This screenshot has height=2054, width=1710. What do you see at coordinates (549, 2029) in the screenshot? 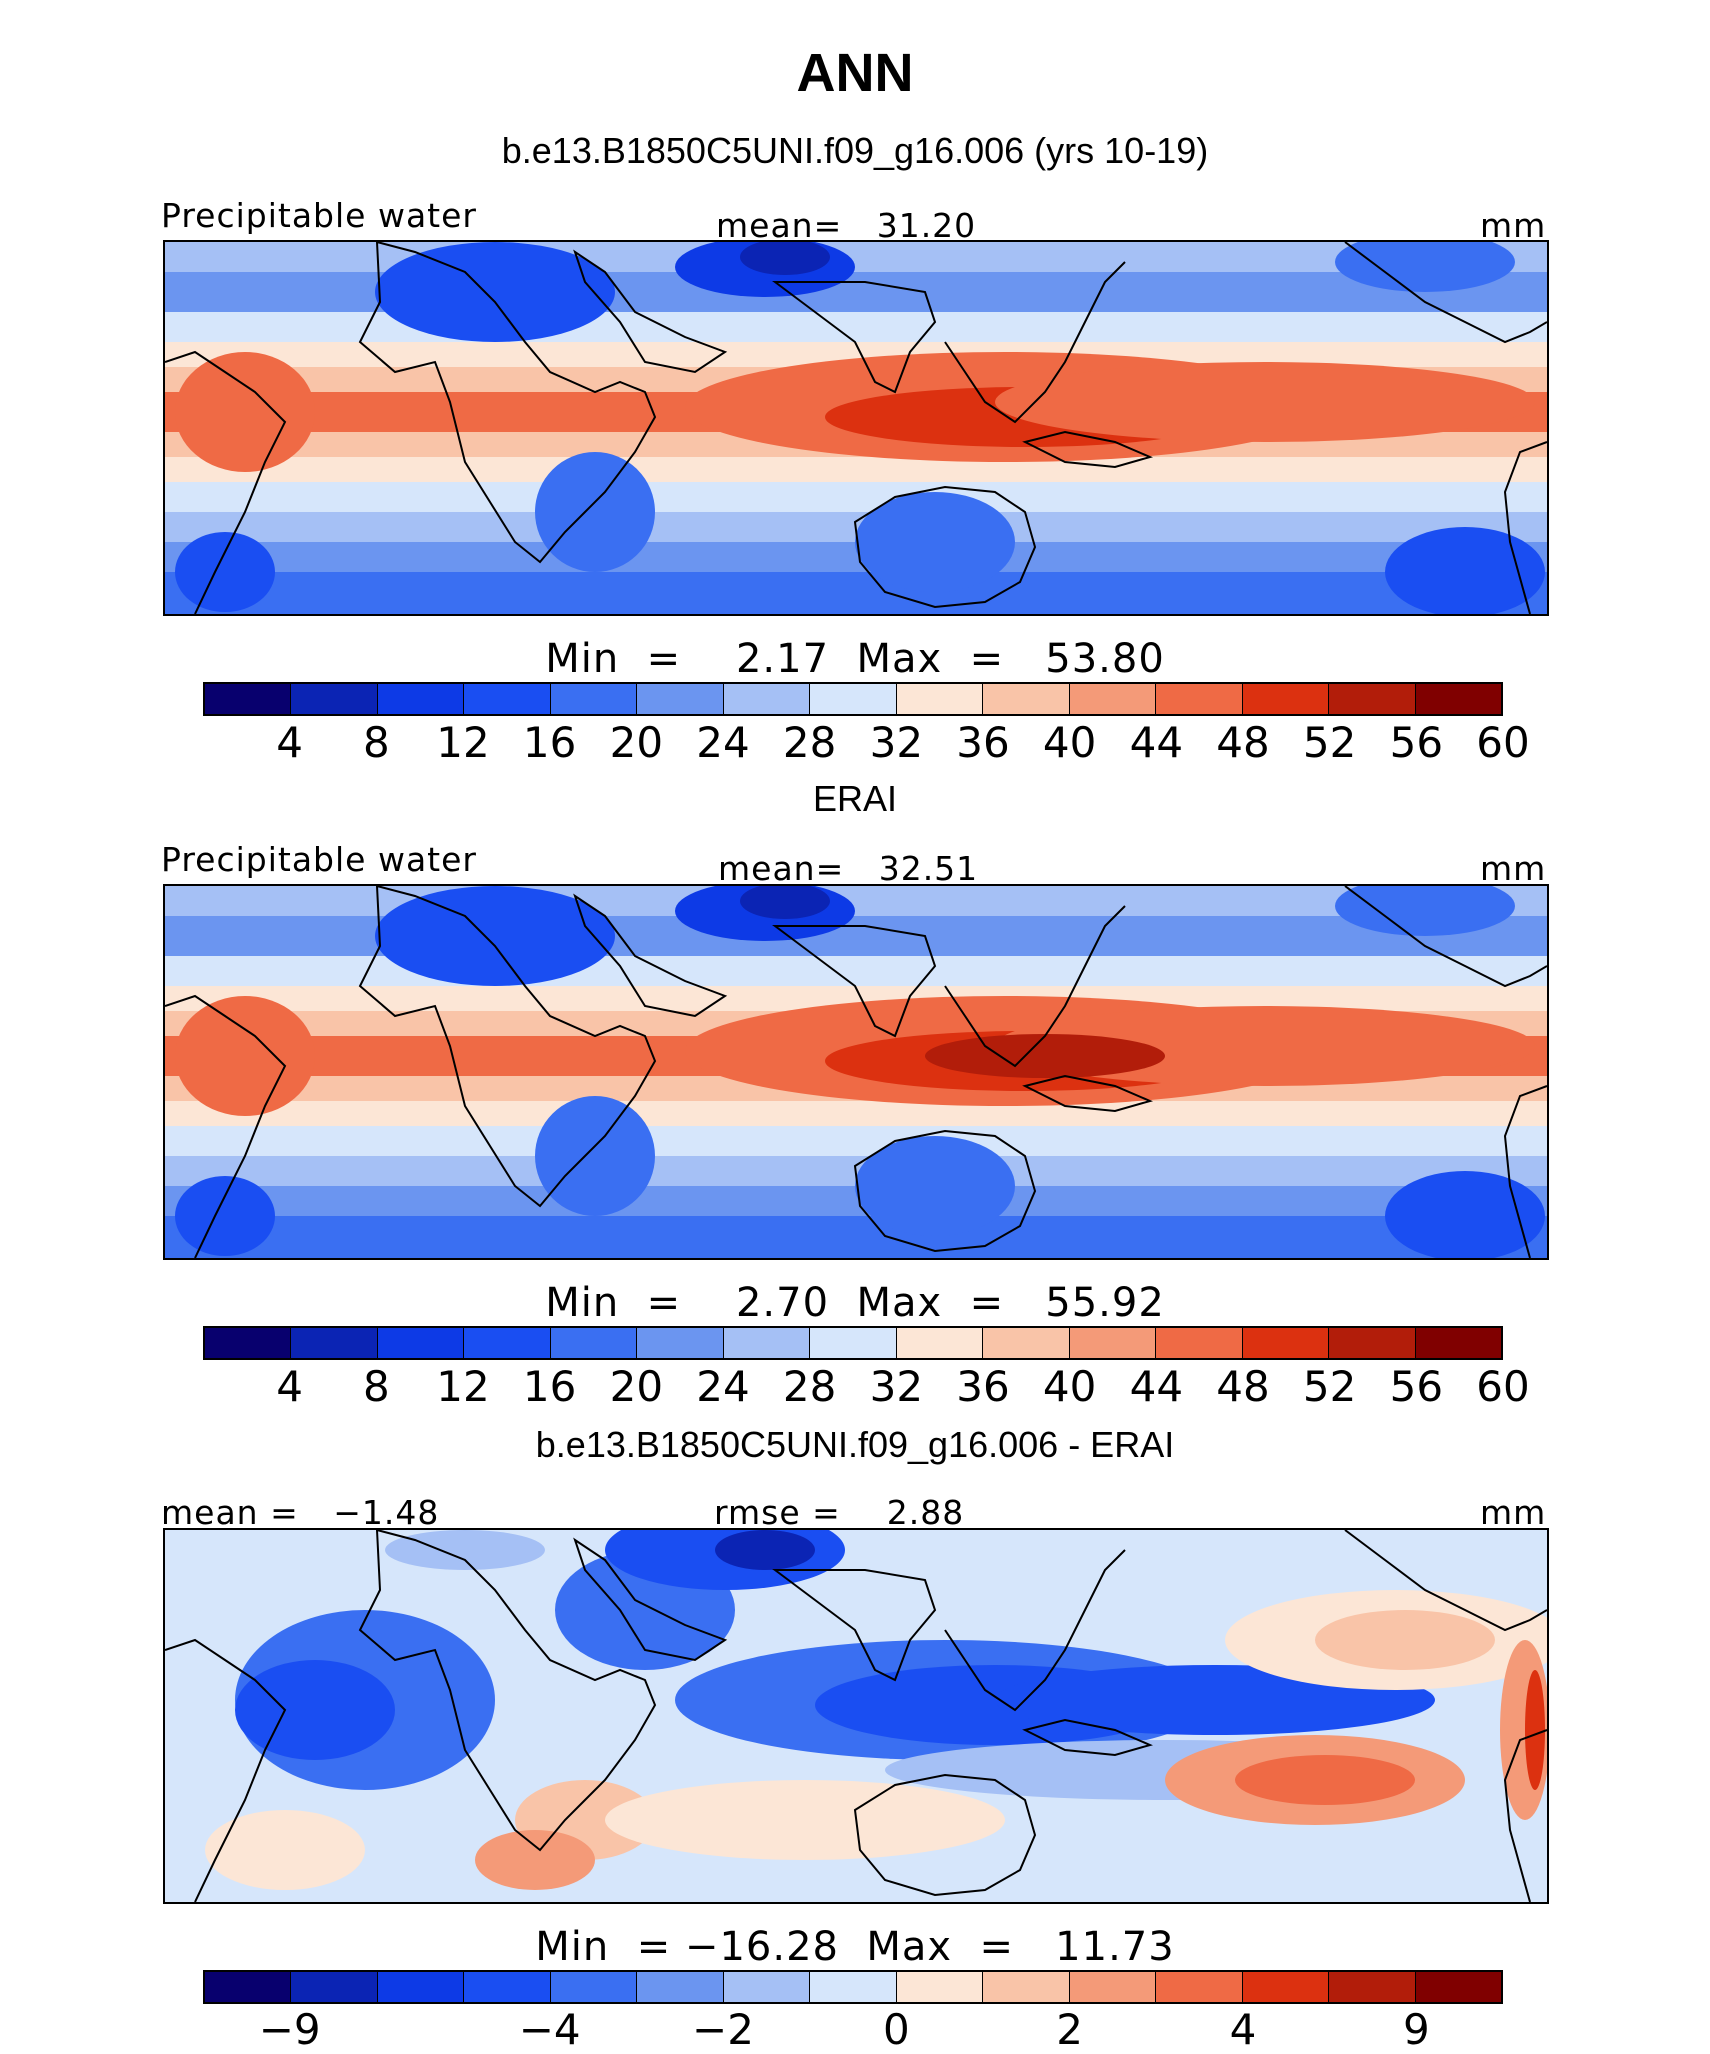
I see `colorbar-tick-label: −4` at bounding box center [549, 2029].